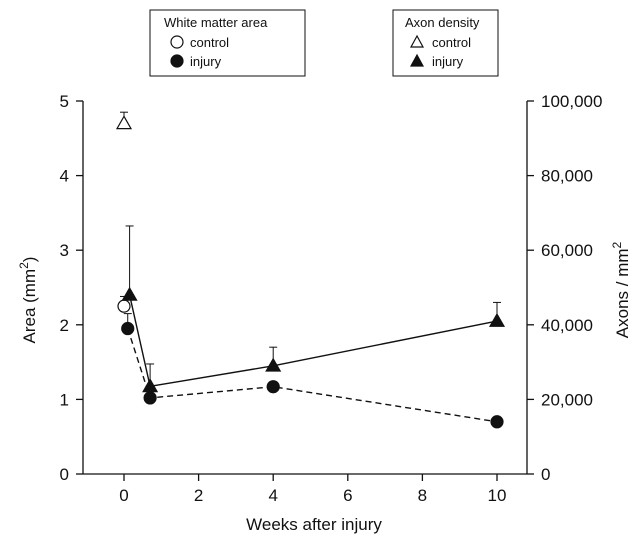 This screenshot has width=644, height=537. Describe the element at coordinates (64, 474) in the screenshot. I see `left-y-tick-label: 0` at that location.